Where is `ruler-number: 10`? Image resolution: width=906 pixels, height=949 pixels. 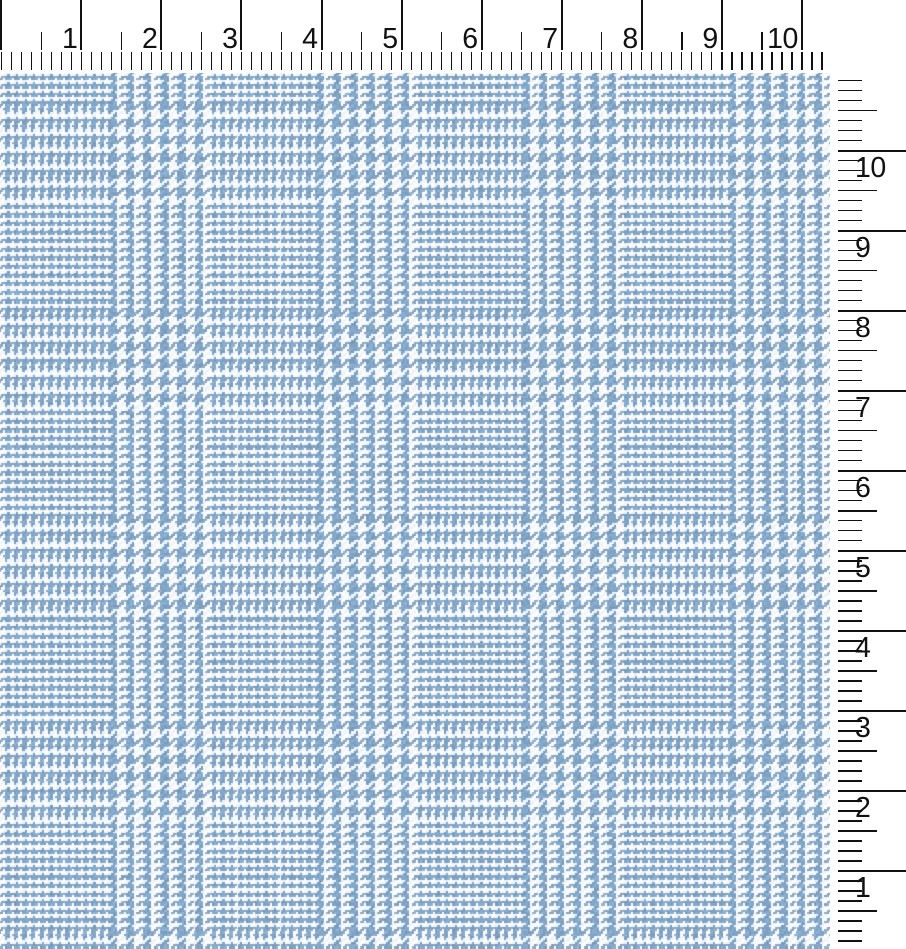
ruler-number: 10 is located at coordinates (870, 168).